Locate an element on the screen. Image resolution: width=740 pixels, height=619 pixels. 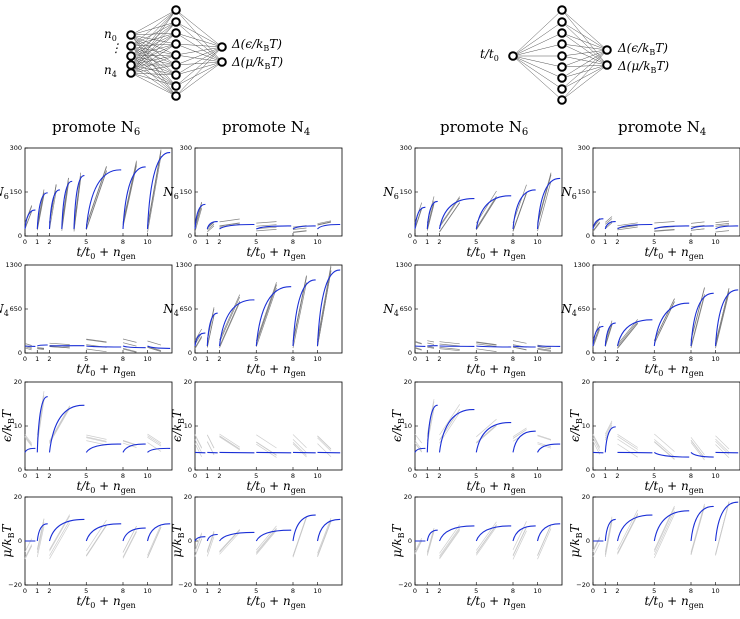
network-connections is located at coordinates (560, 55).